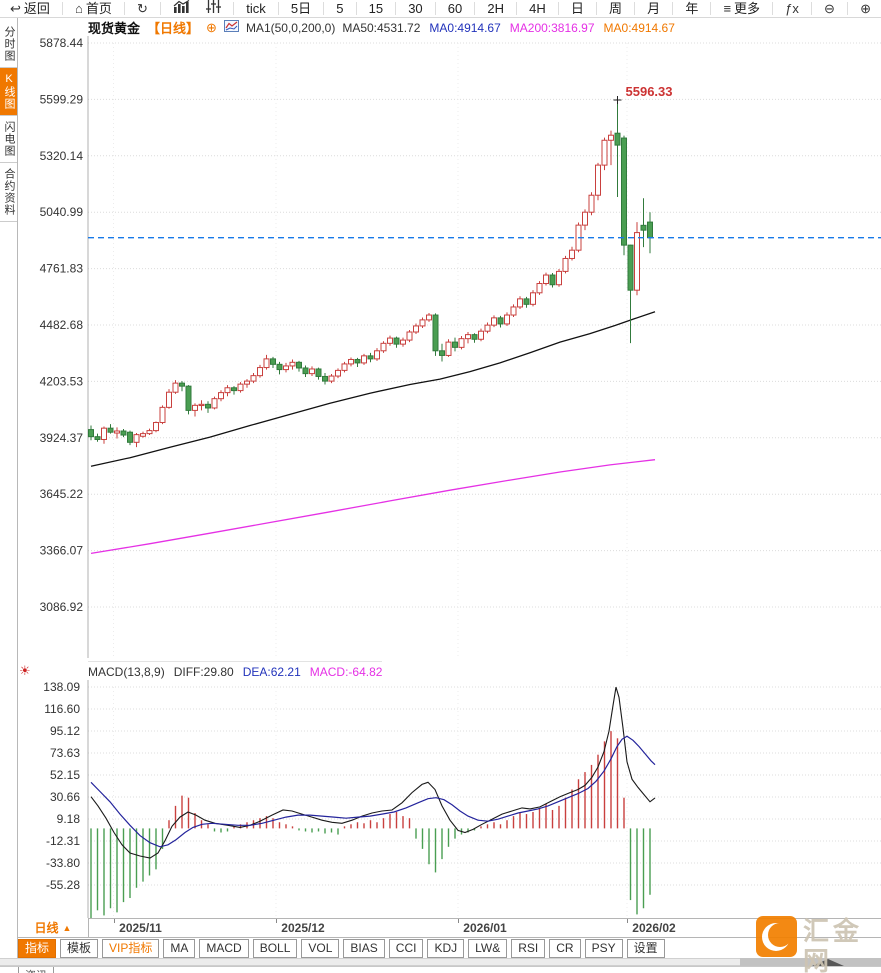  I want to click on horizontal-scrollbar-handle, so click(810, 962).